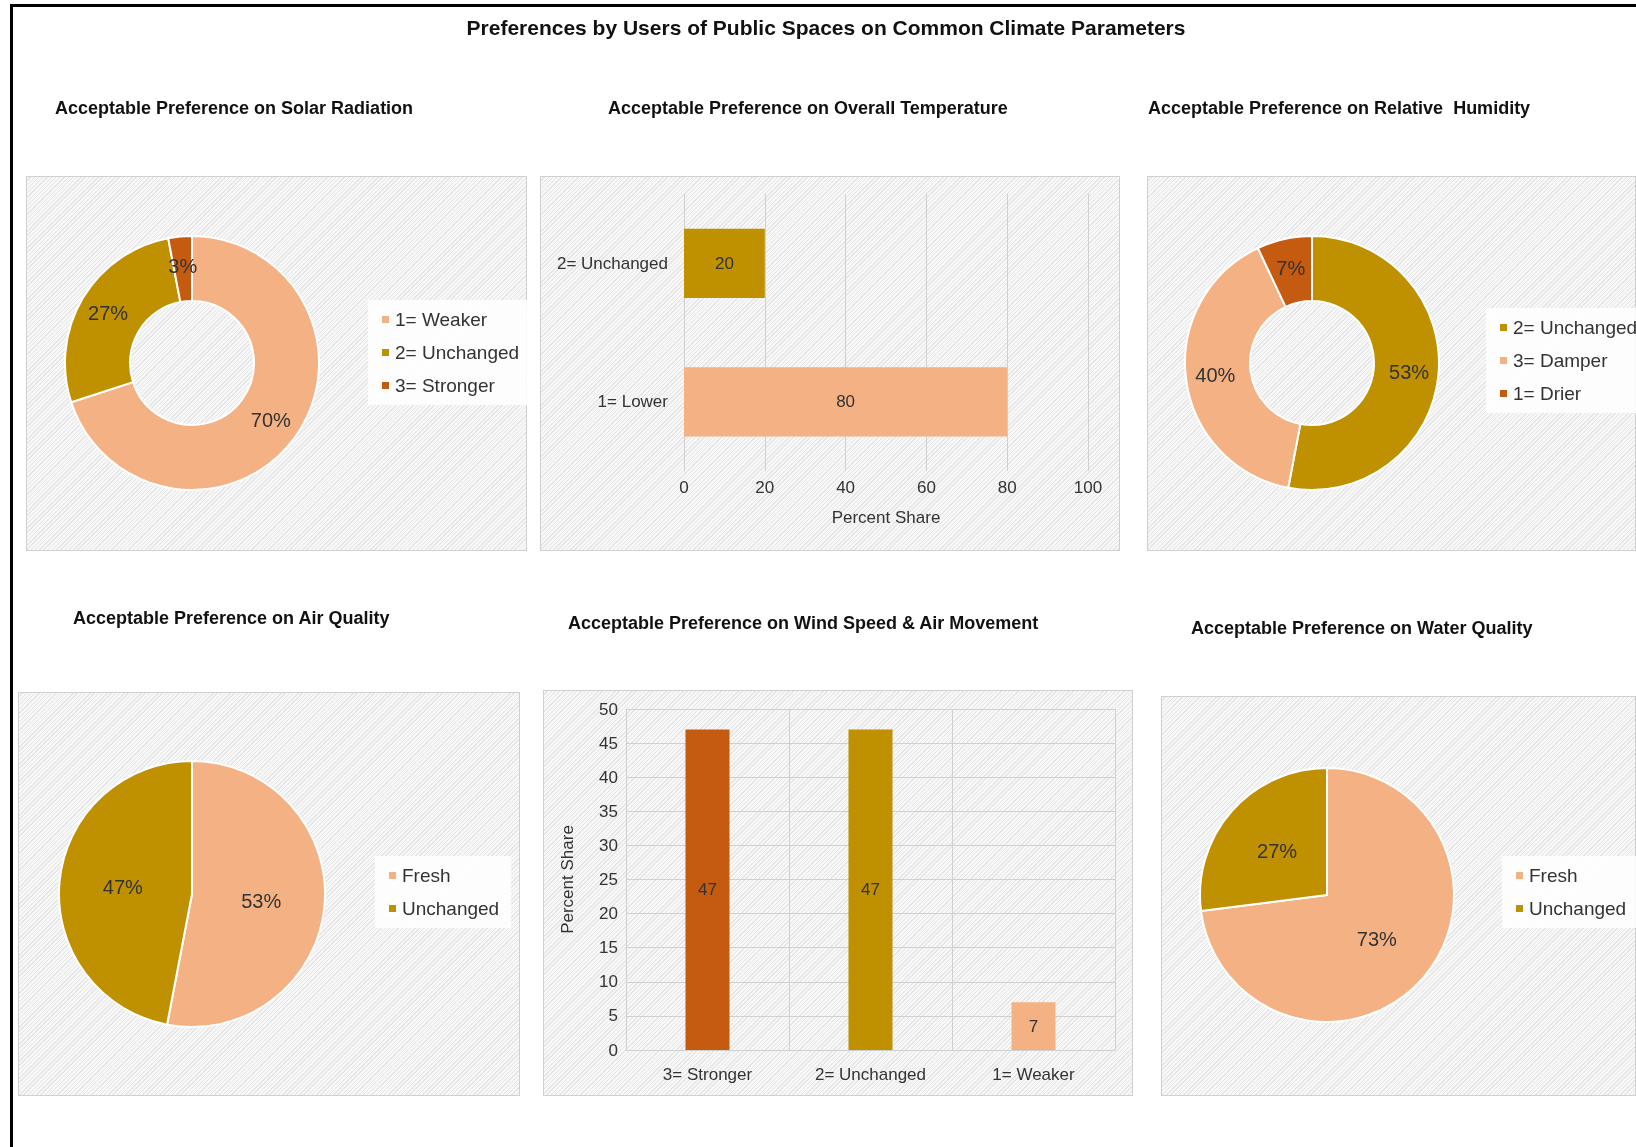 Image resolution: width=1636 pixels, height=1147 pixels. What do you see at coordinates (808, 108) in the screenshot?
I see `chart-title: Acceptable Preference on Overall Temperature` at bounding box center [808, 108].